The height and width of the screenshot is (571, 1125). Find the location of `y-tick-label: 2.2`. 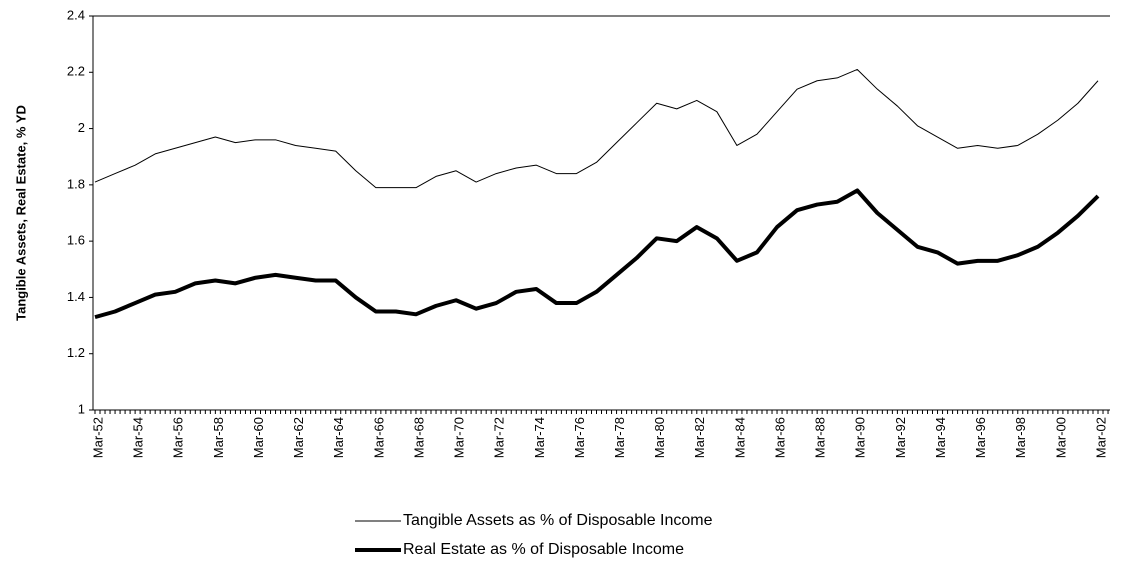

y-tick-label: 2.2 is located at coordinates (76, 71).